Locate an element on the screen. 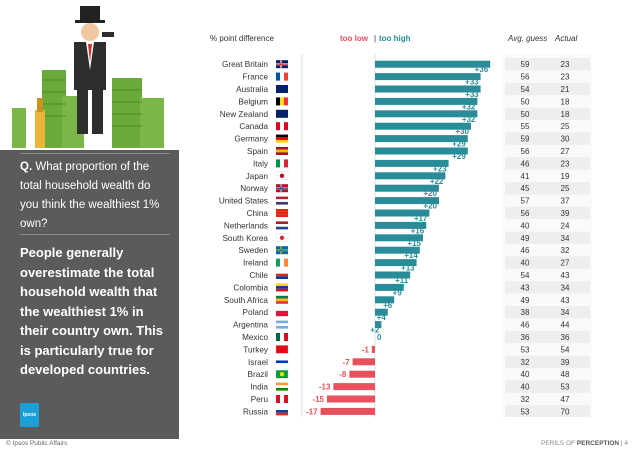 This screenshot has height=452, width=638. country-label: Israel is located at coordinates (258, 362).